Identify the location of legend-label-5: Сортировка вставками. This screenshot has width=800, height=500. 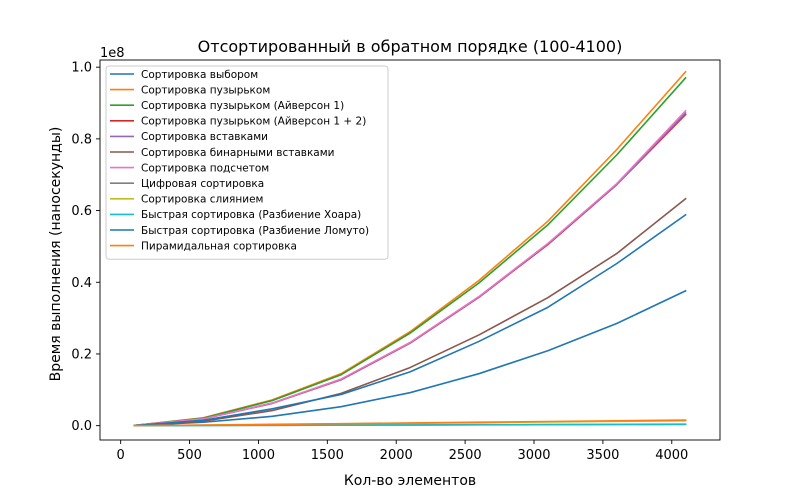
(204, 137).